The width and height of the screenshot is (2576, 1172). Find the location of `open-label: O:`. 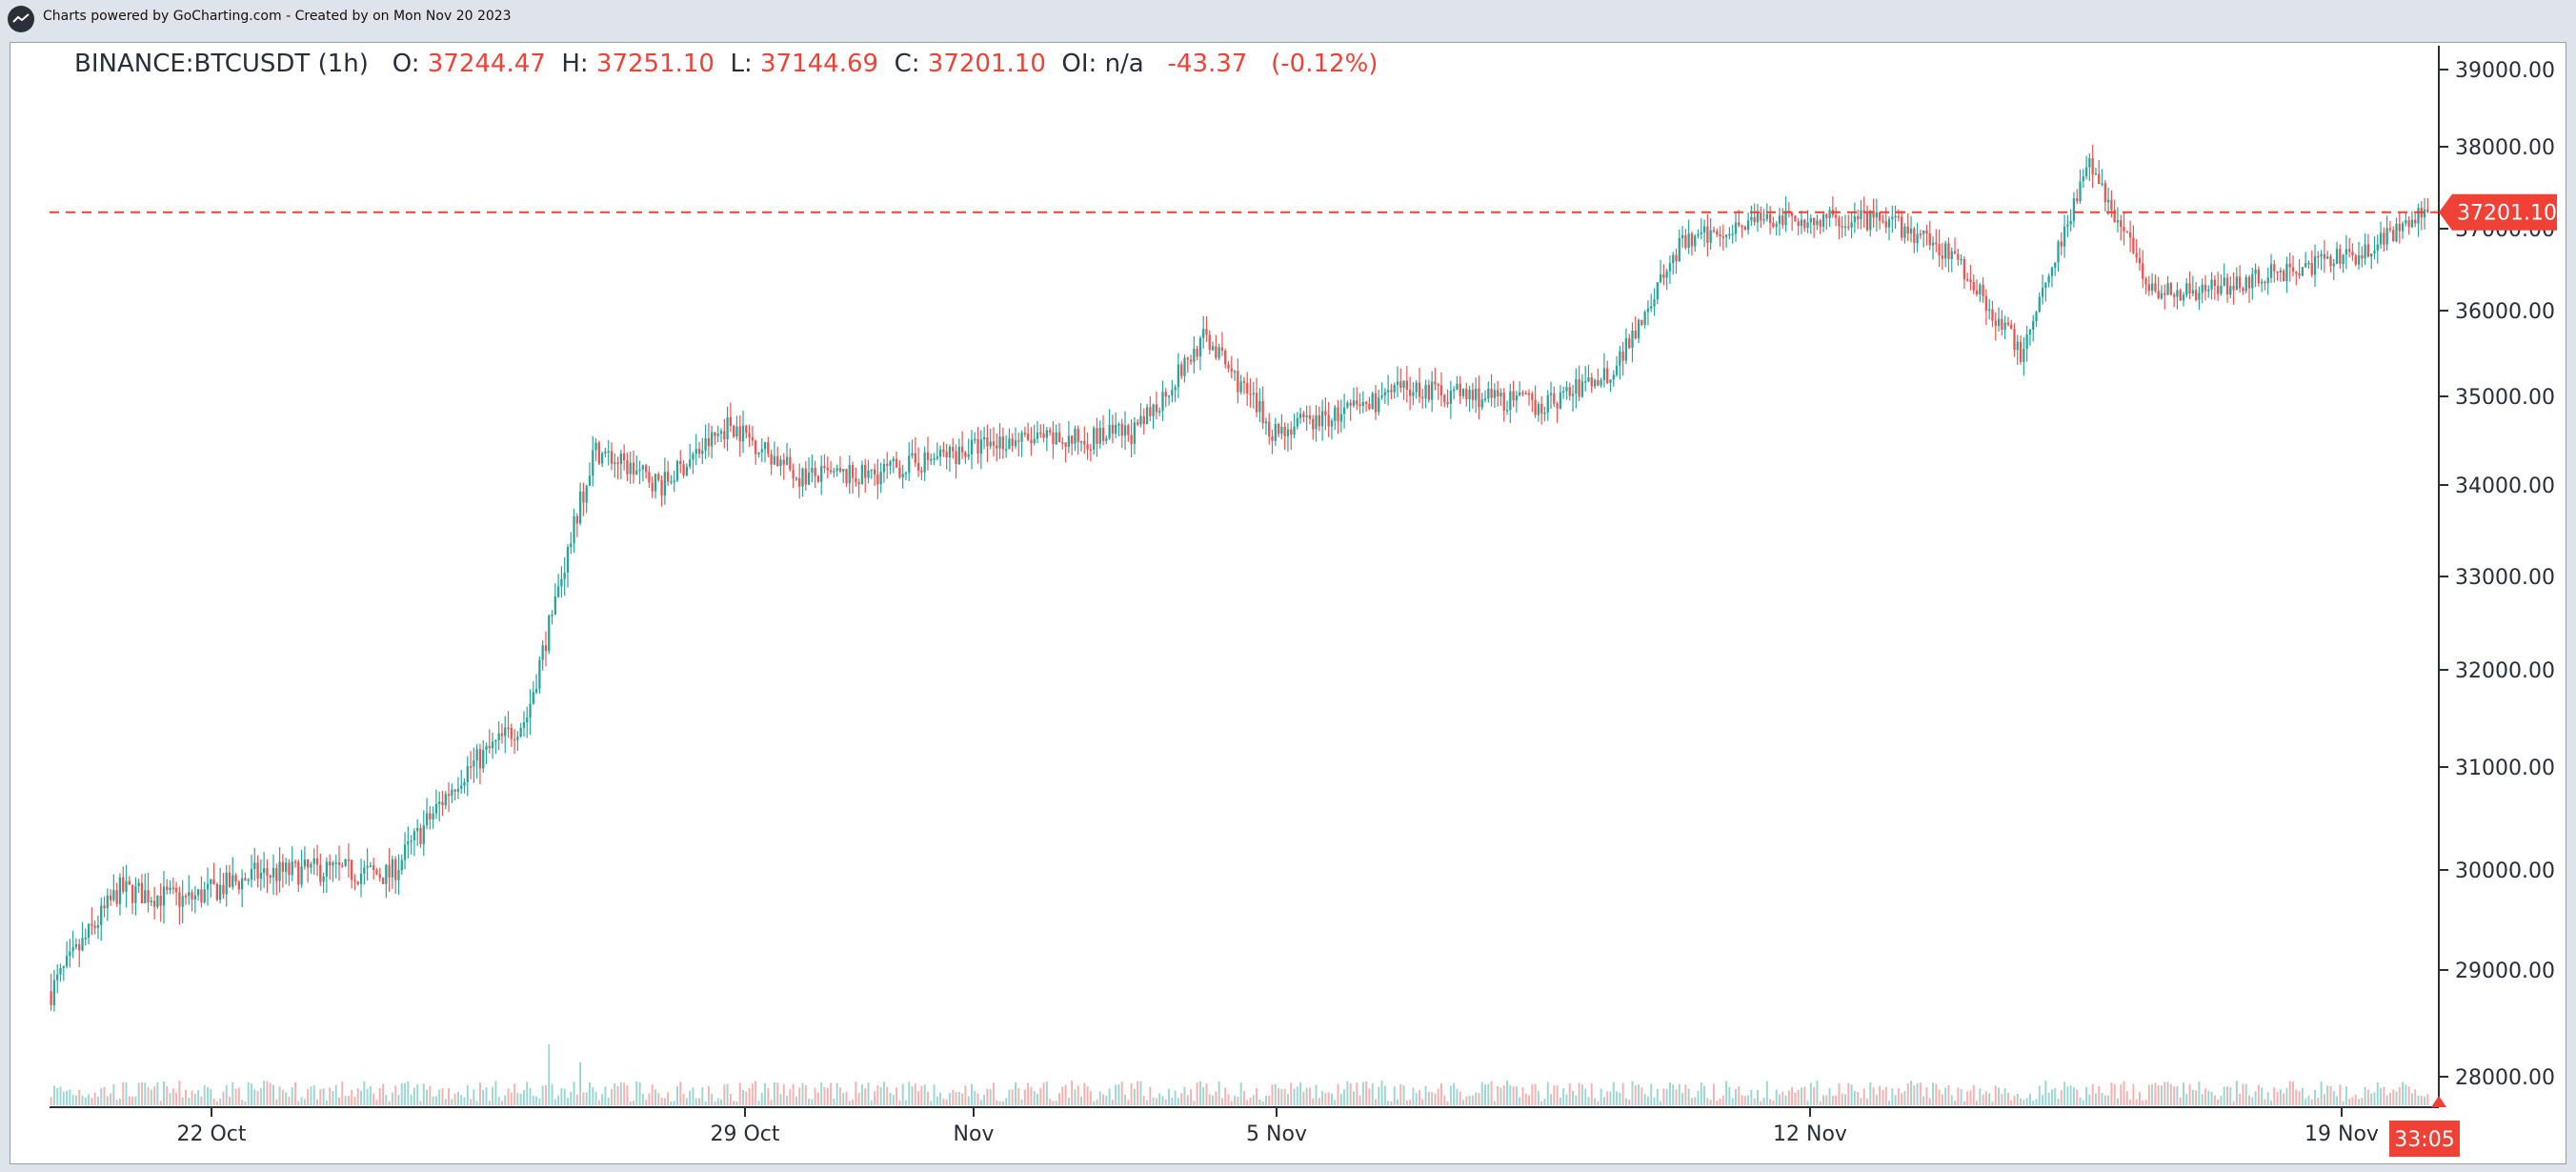

open-label: O: is located at coordinates (406, 64).